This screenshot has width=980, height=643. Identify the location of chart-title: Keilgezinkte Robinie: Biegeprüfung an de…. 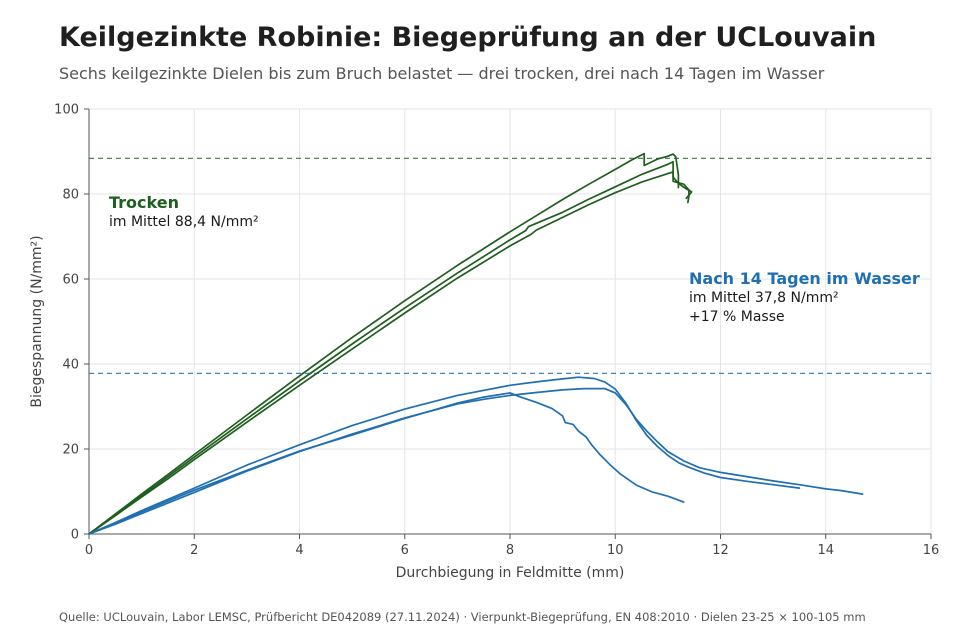
(468, 37).